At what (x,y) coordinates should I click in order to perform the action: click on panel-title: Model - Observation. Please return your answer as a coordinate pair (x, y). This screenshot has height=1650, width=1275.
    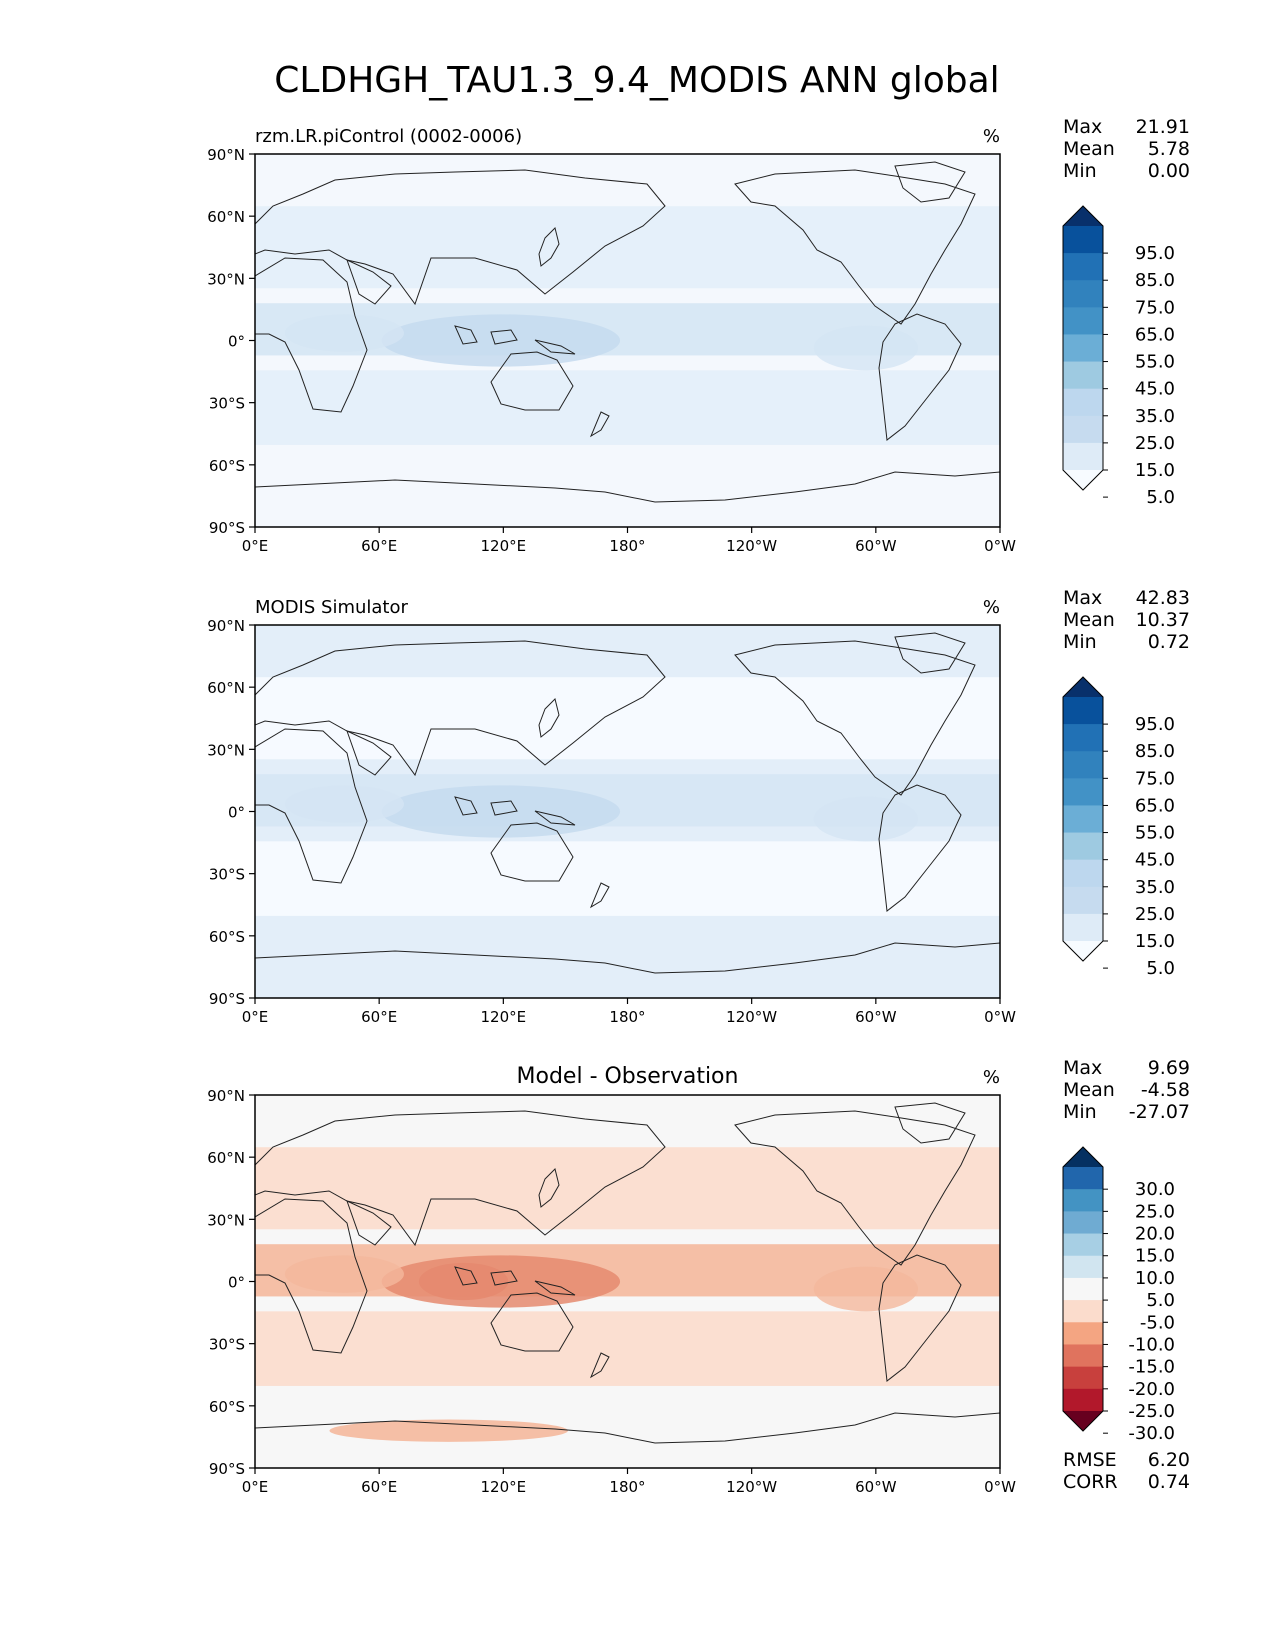
    Looking at the image, I should click on (628, 1076).